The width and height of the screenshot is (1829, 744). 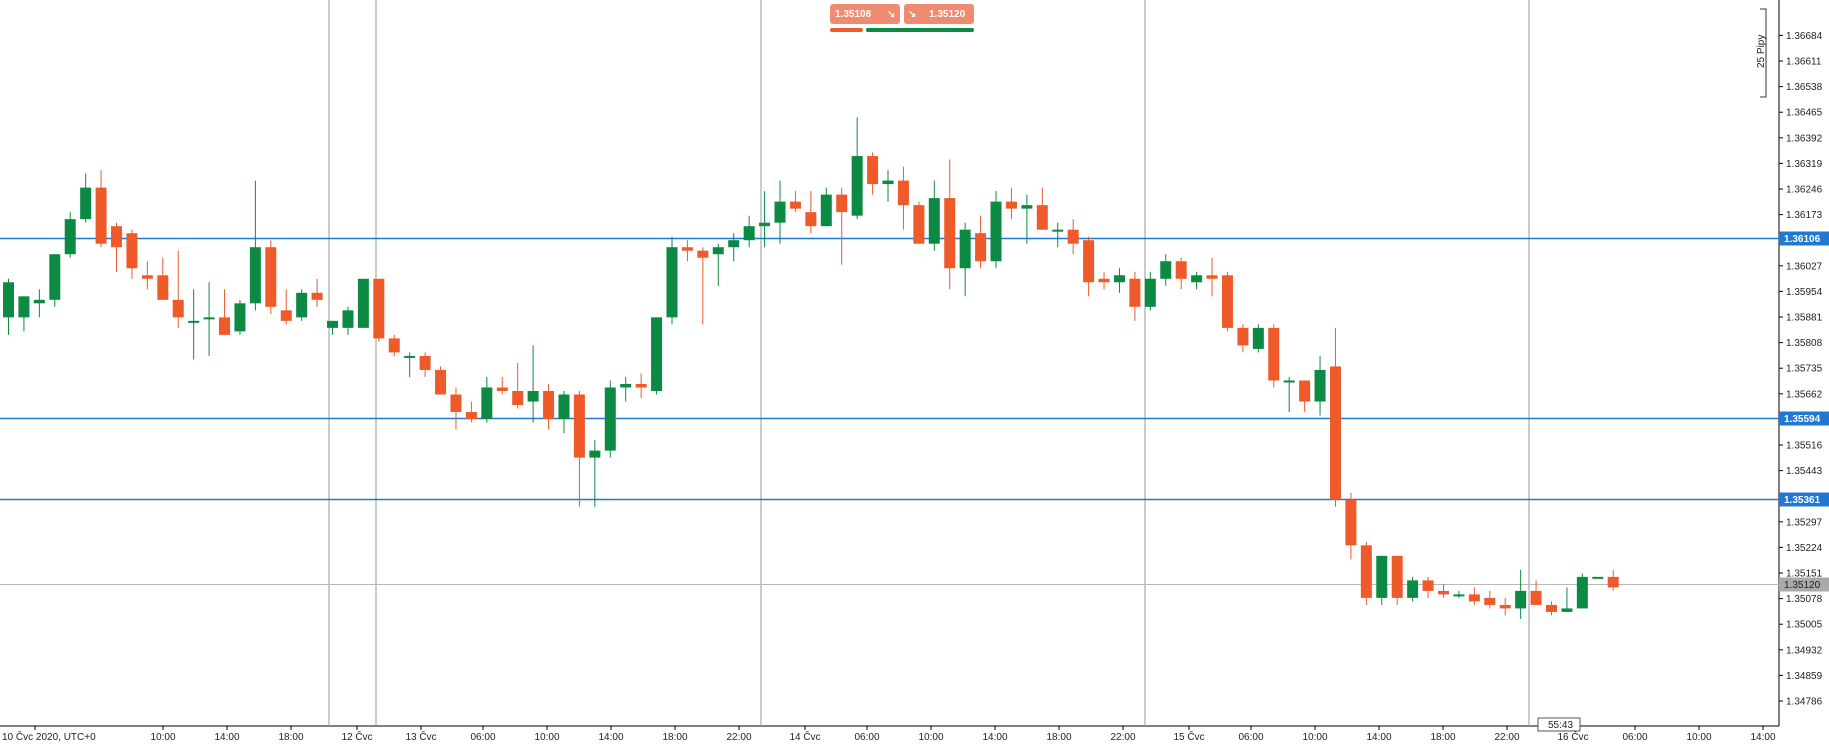 What do you see at coordinates (1804, 446) in the screenshot?
I see `price-tick-label: 1.35516` at bounding box center [1804, 446].